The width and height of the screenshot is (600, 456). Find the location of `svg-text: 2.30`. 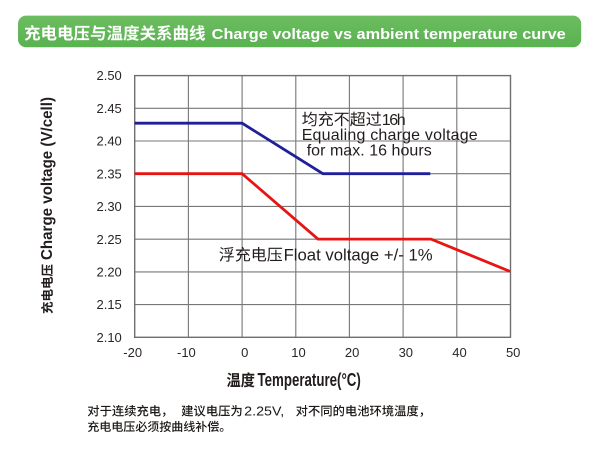

svg-text: 2.30 is located at coordinates (108, 206).